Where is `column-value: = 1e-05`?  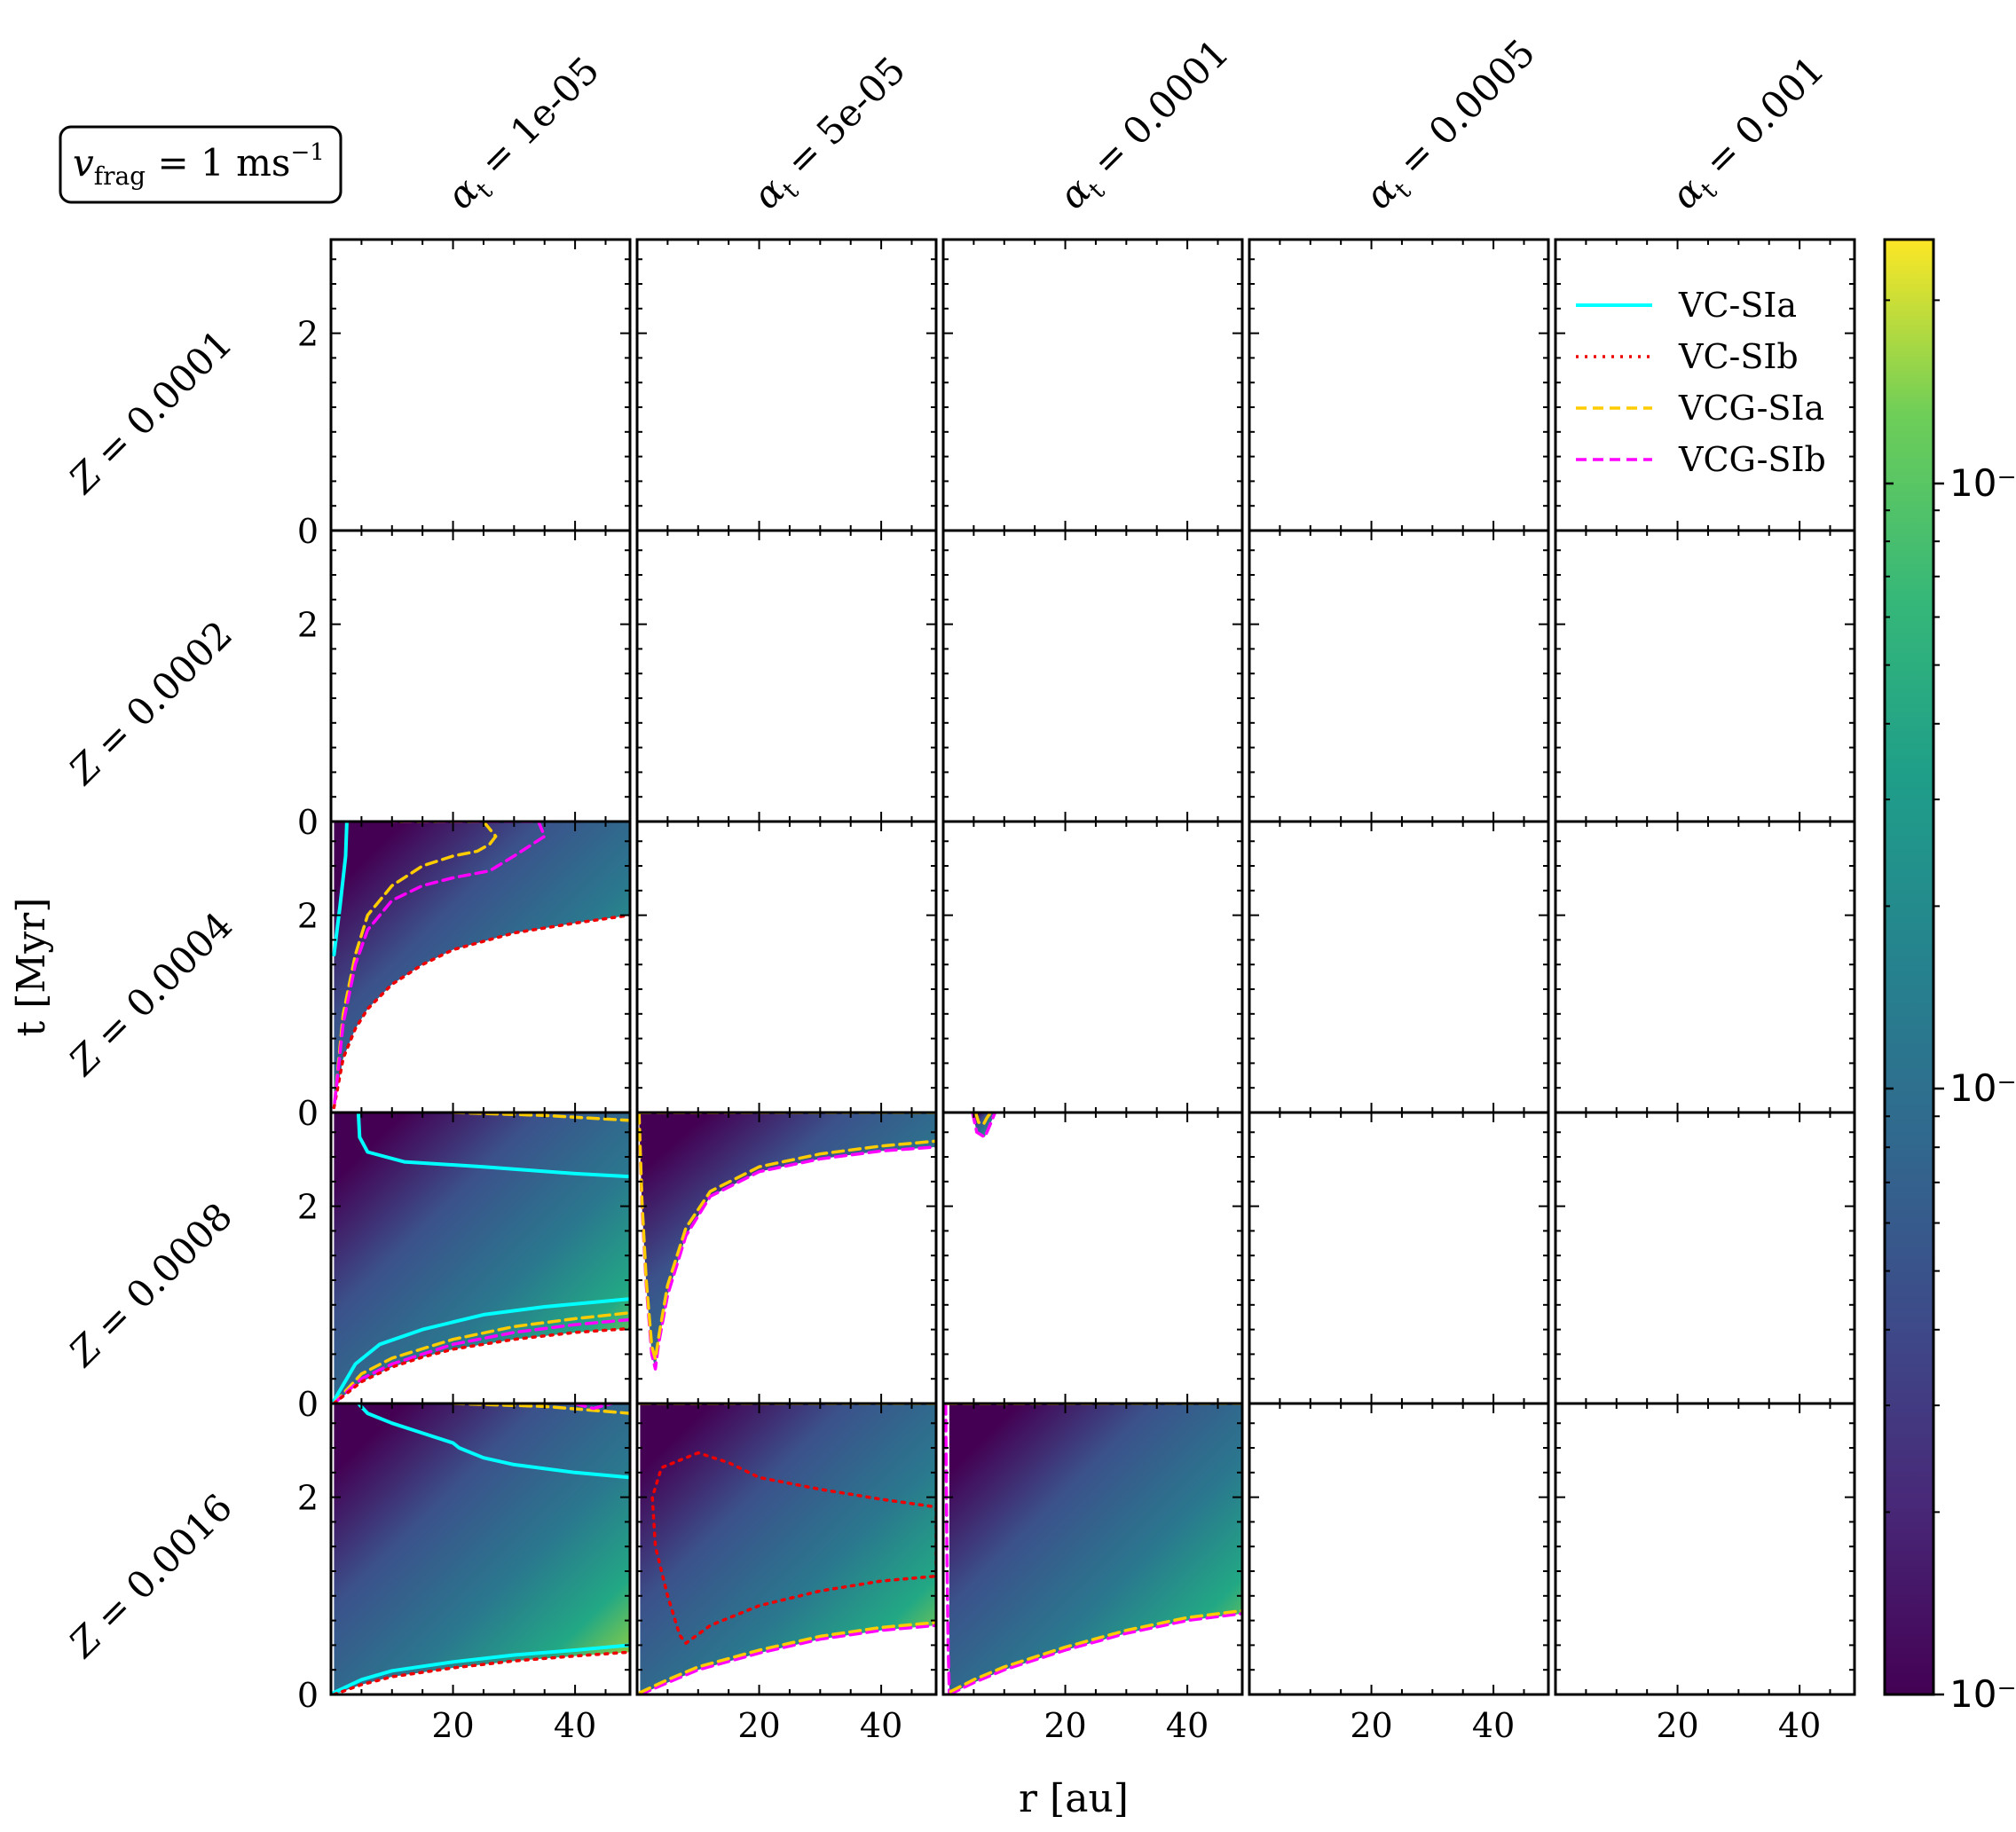
column-value: = 1e-05 is located at coordinates (535, 120).